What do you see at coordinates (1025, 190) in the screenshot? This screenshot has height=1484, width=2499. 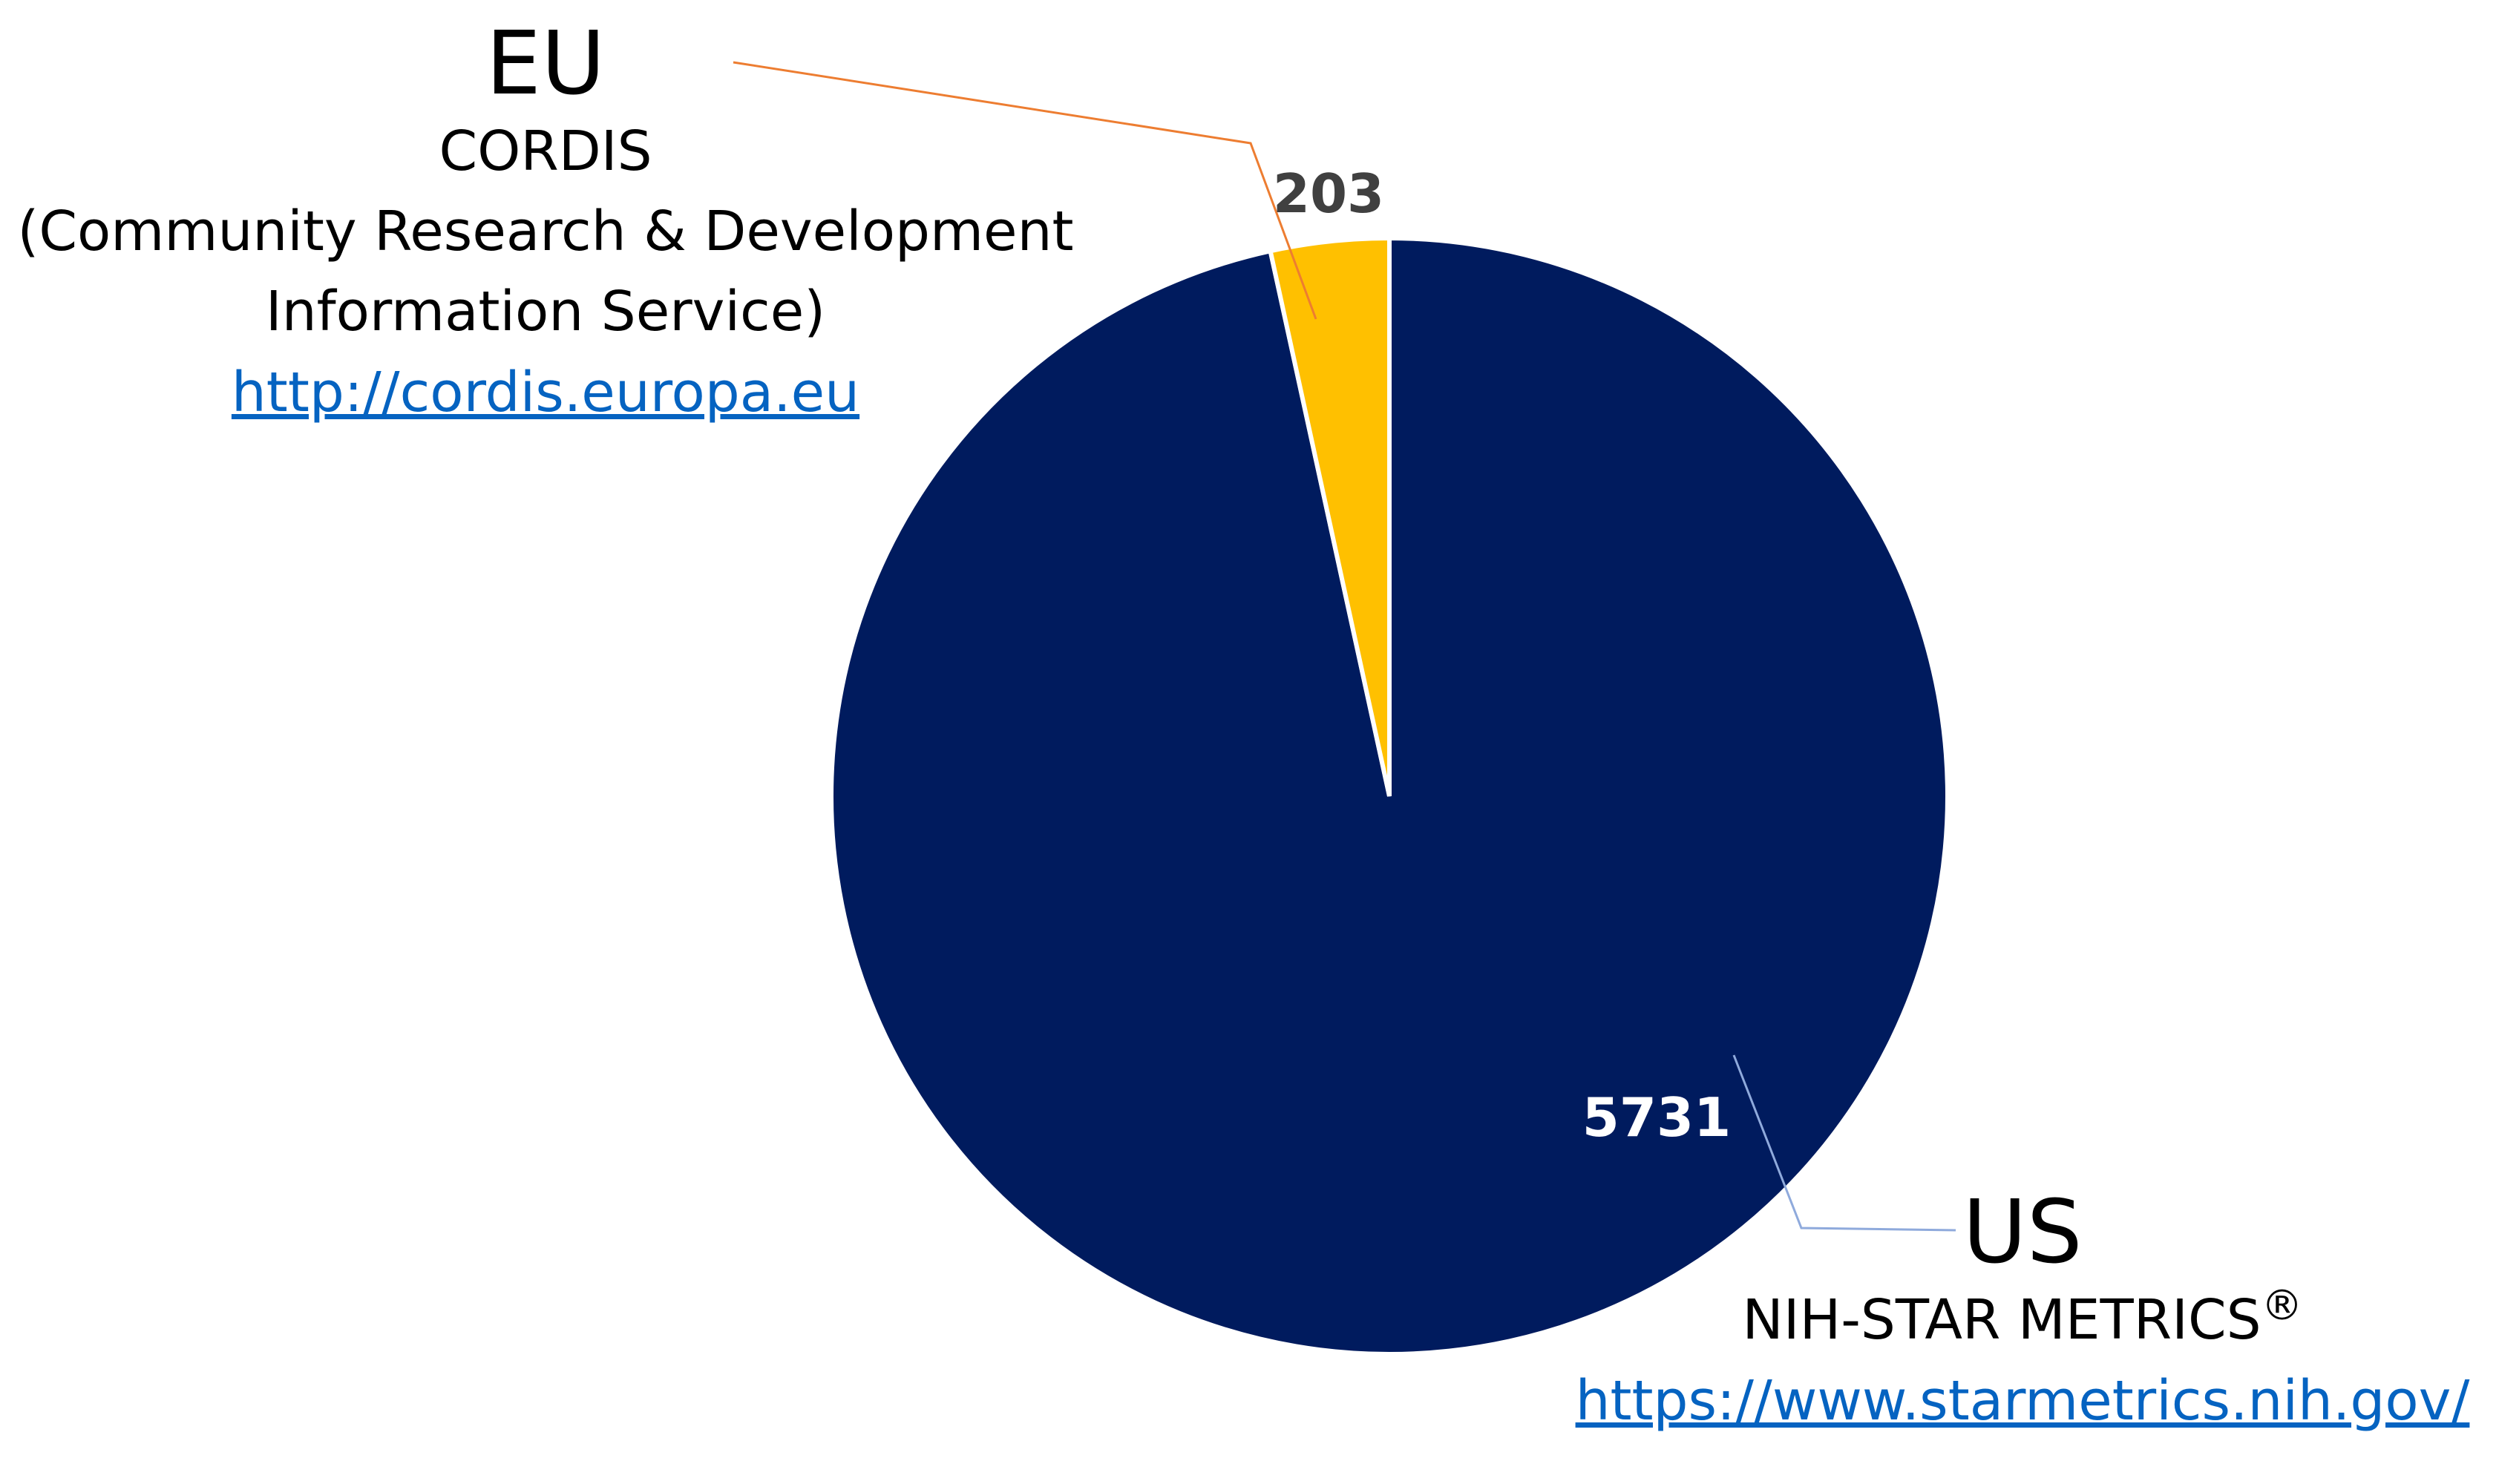 I see `eu-leader-line` at bounding box center [1025, 190].